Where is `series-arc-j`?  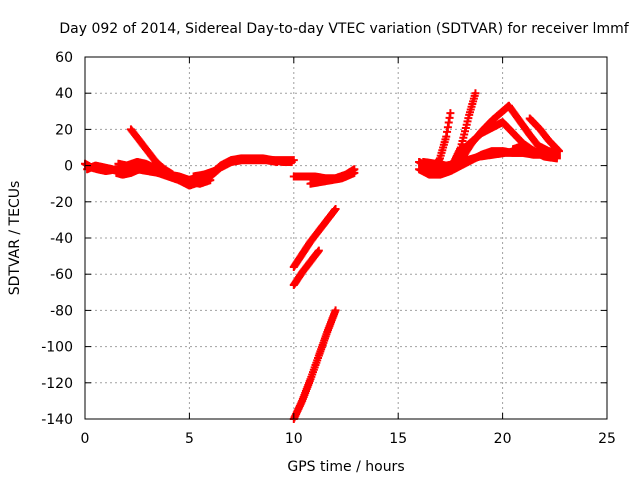
series-arc-j is located at coordinates (332, 178).